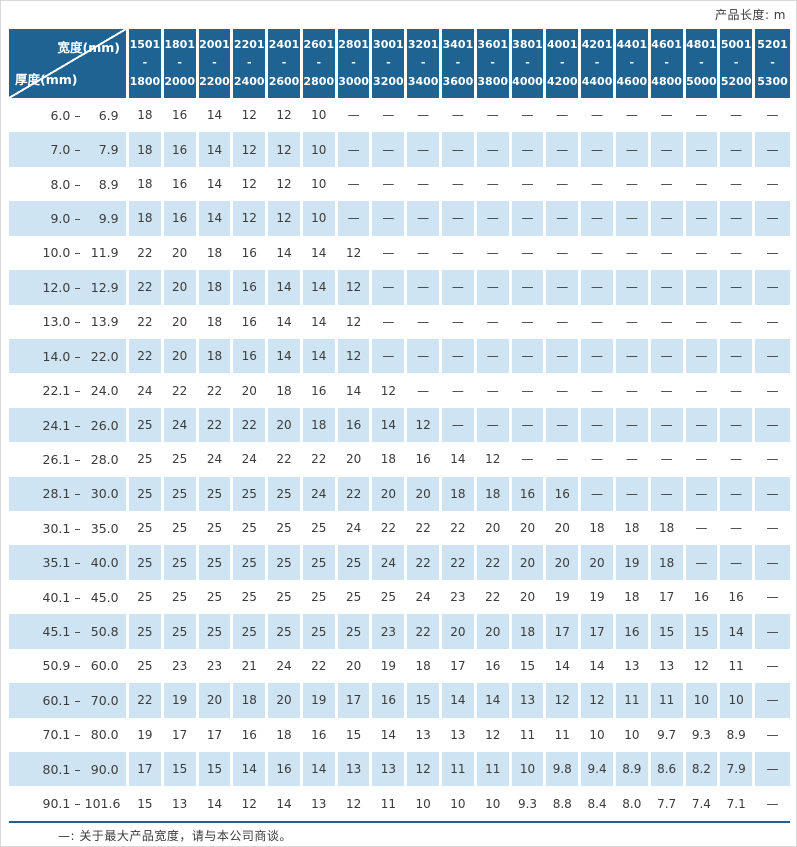 The height and width of the screenshot is (847, 797). I want to click on max-length-cell: 7.1, so click(738, 803).